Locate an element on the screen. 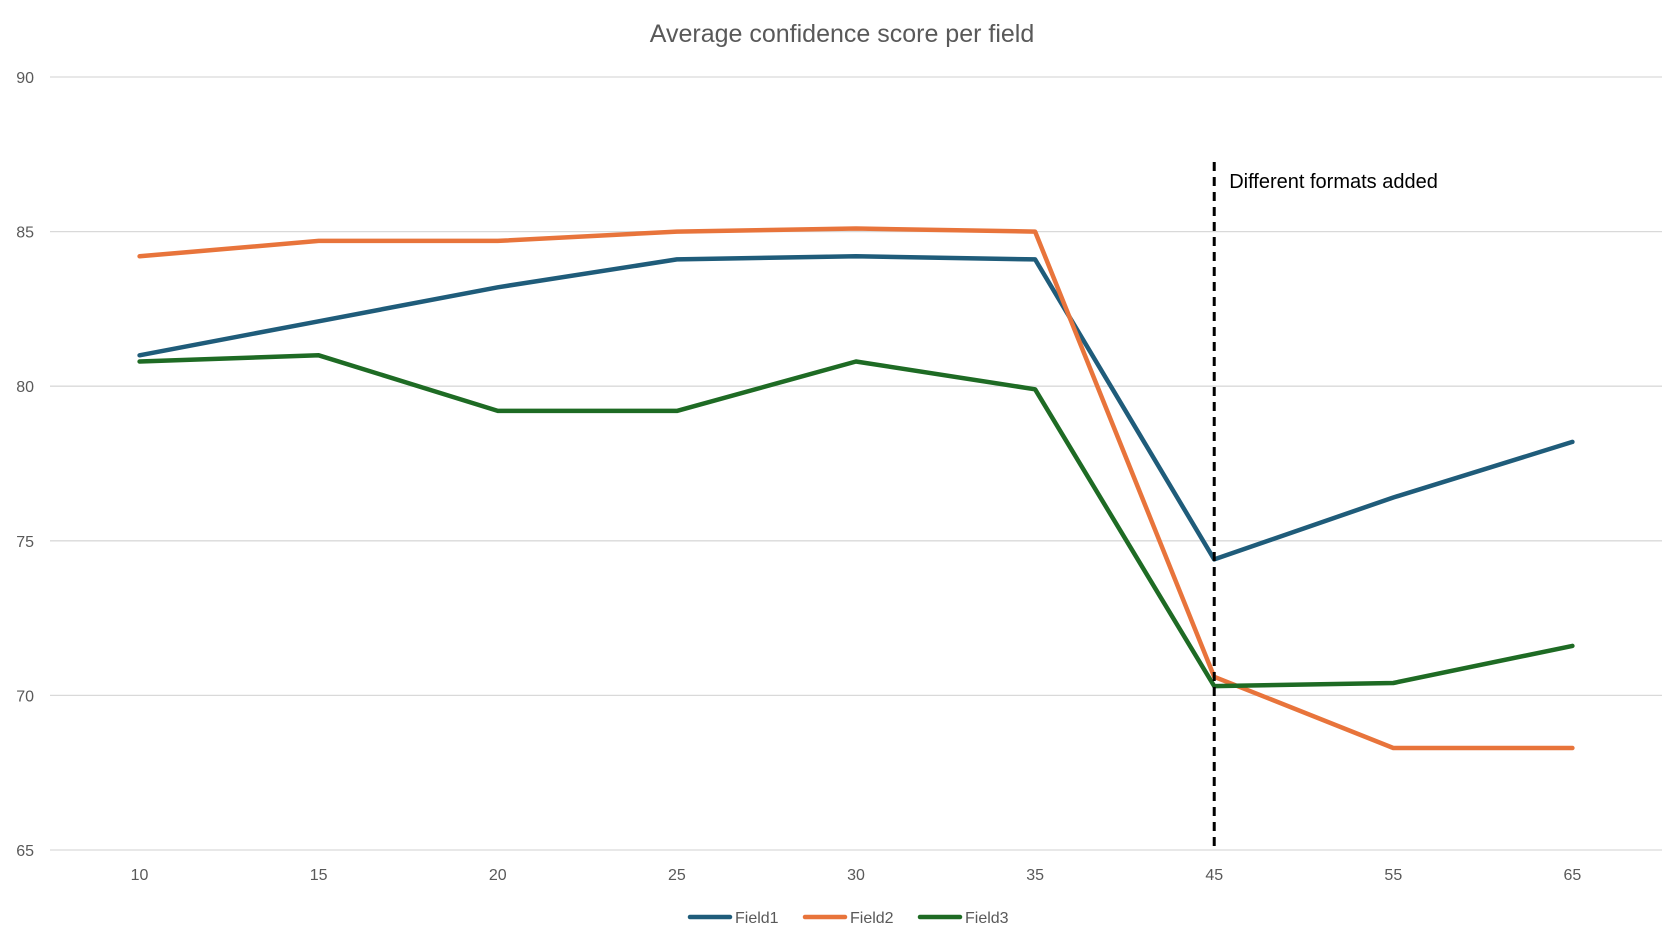 The image size is (1674, 941). chart-title: Average confidence score per field is located at coordinates (842, 34).